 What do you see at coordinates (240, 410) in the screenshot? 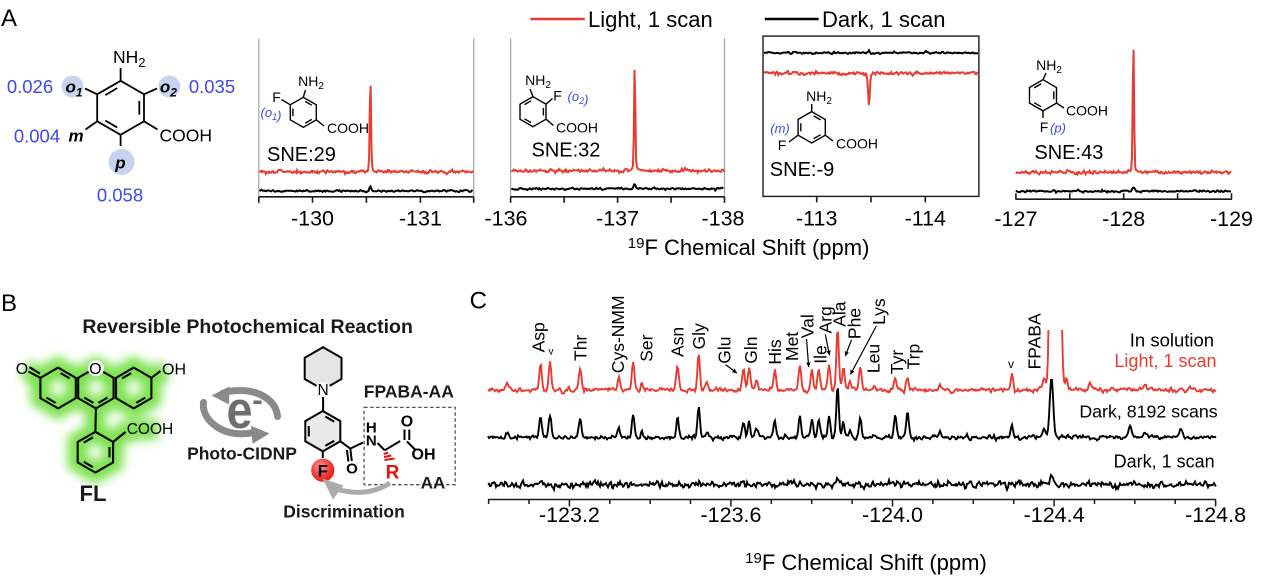
I see `svg-text: e` at bounding box center [240, 410].